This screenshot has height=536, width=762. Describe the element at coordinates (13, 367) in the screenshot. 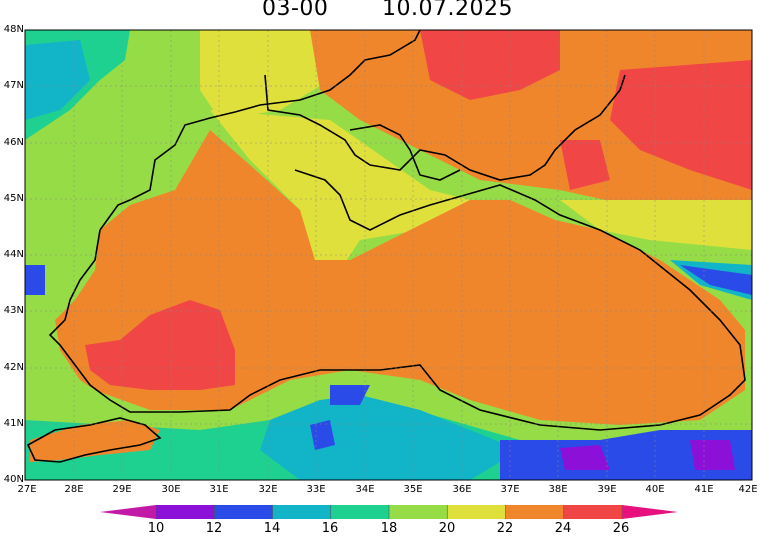

I see `lat-label: 42N` at that location.